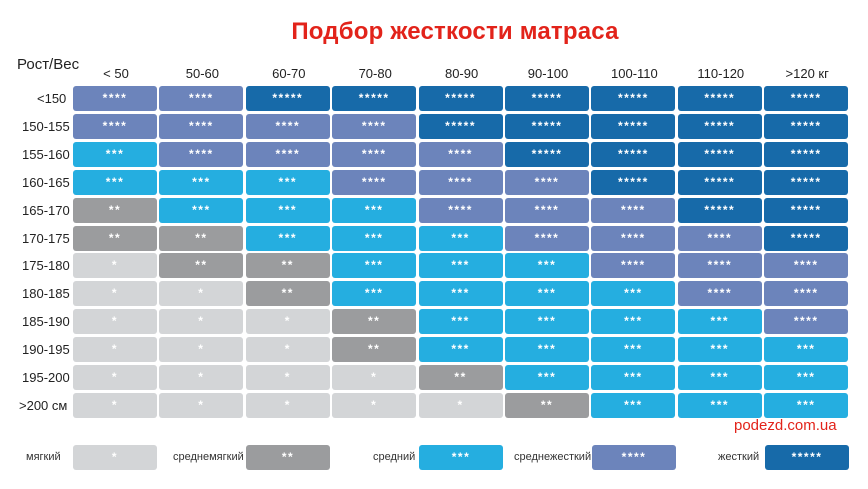  What do you see at coordinates (48, 64) in the screenshot?
I see `corner-label: Рост/Вес` at bounding box center [48, 64].